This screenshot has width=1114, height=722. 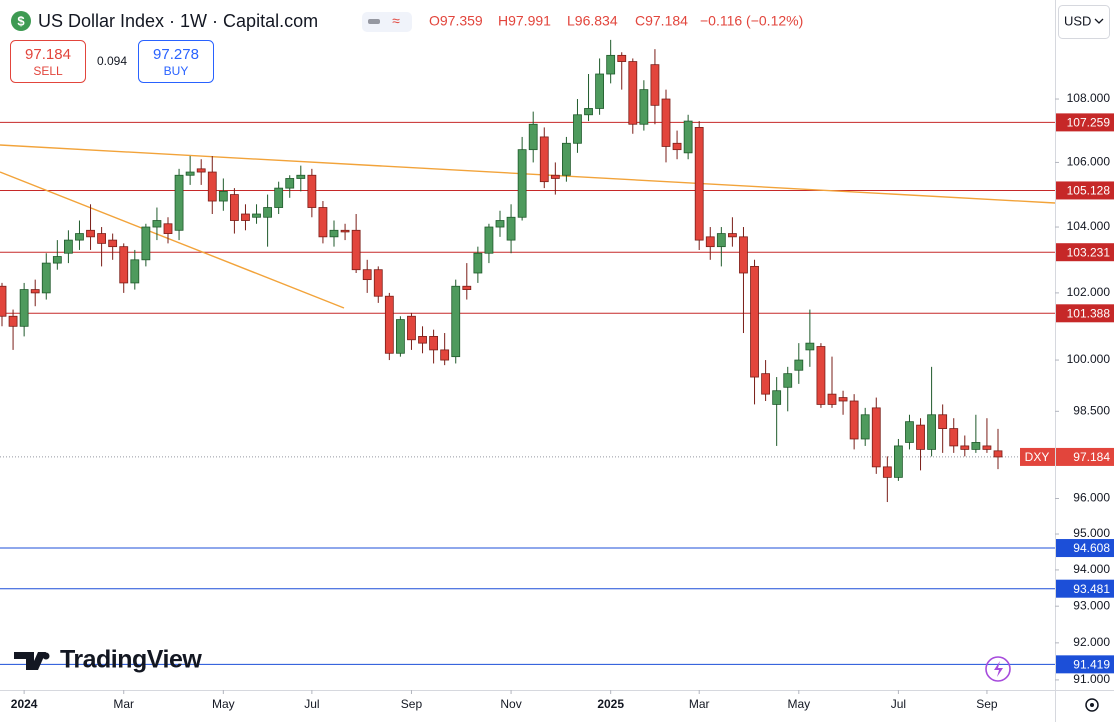 I want to click on settings-icon-glyph, so click(x=1092, y=705).